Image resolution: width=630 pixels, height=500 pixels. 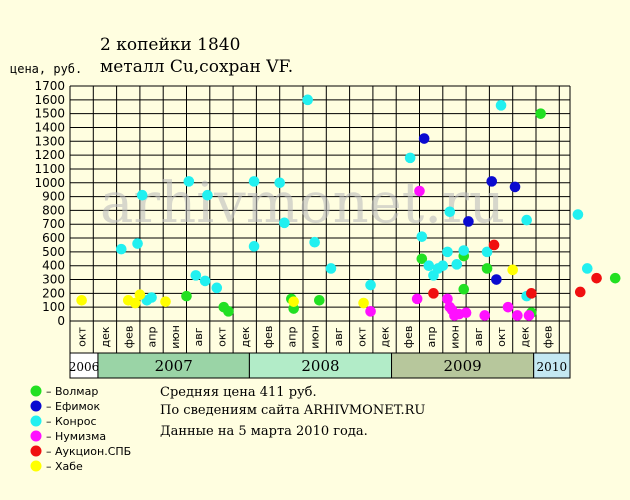 What do you see at coordinates (72, 391) in the screenshot?
I see `legend-label: – Волмар` at bounding box center [72, 391].